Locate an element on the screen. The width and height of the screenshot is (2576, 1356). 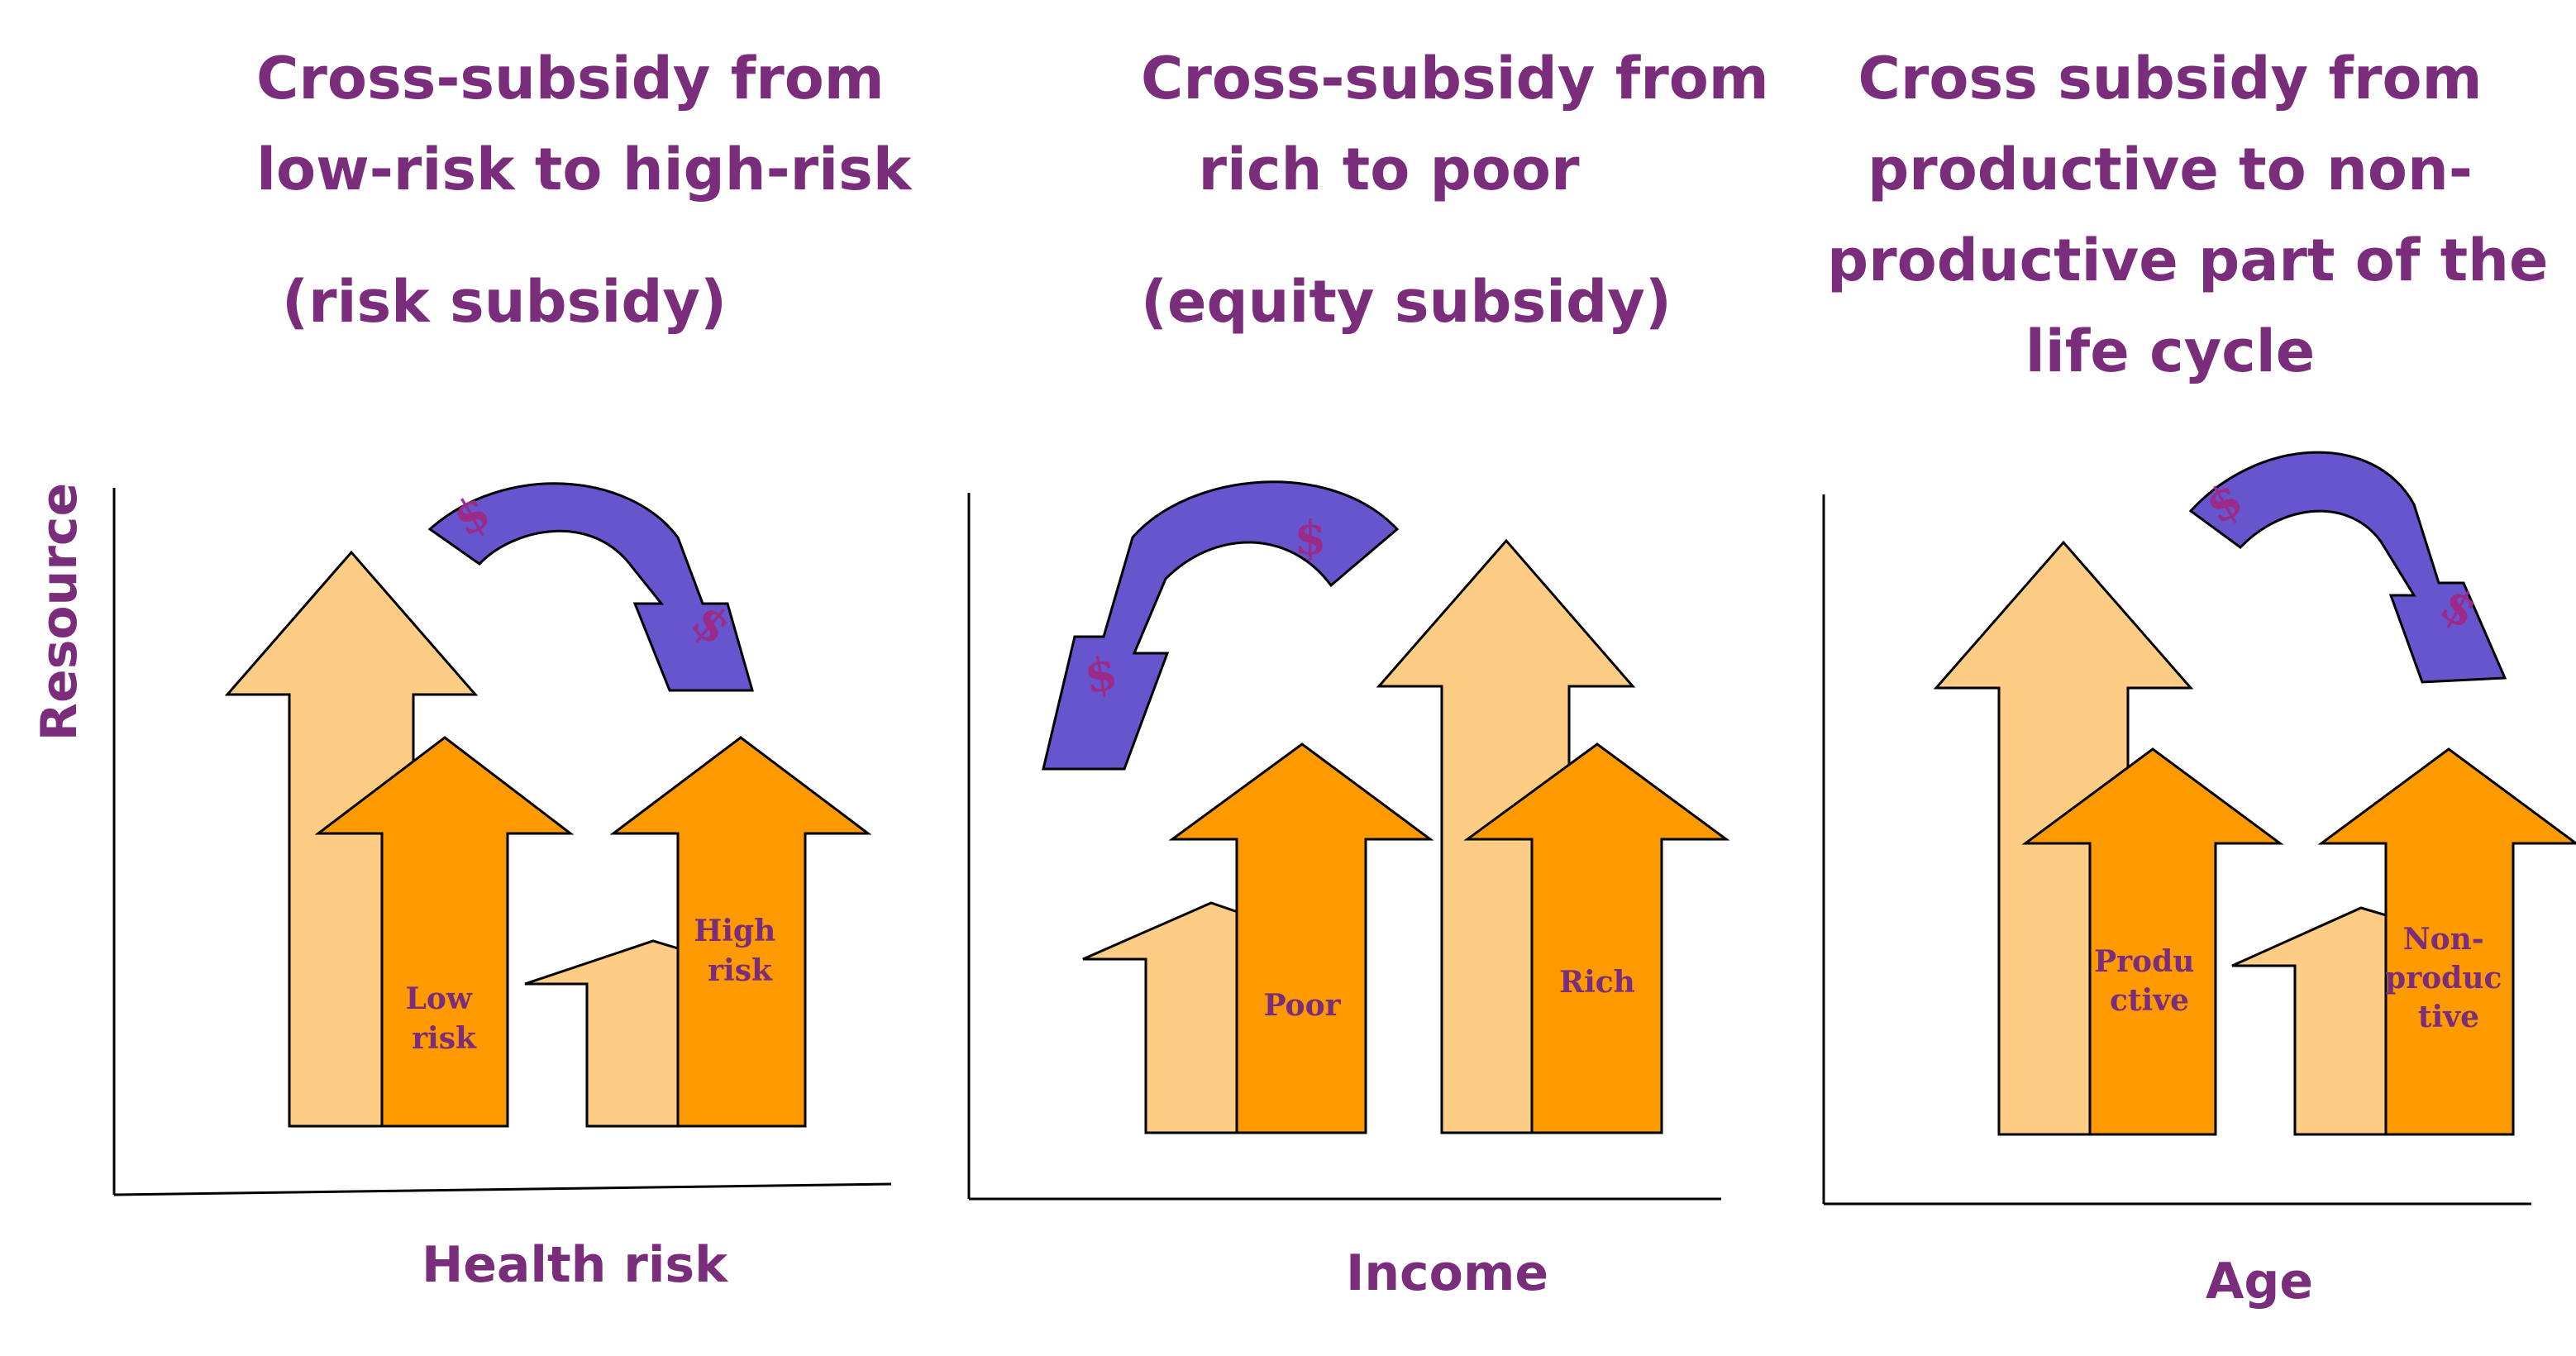
panel3-non-productive-label-line1: Non- is located at coordinates (2443, 939).